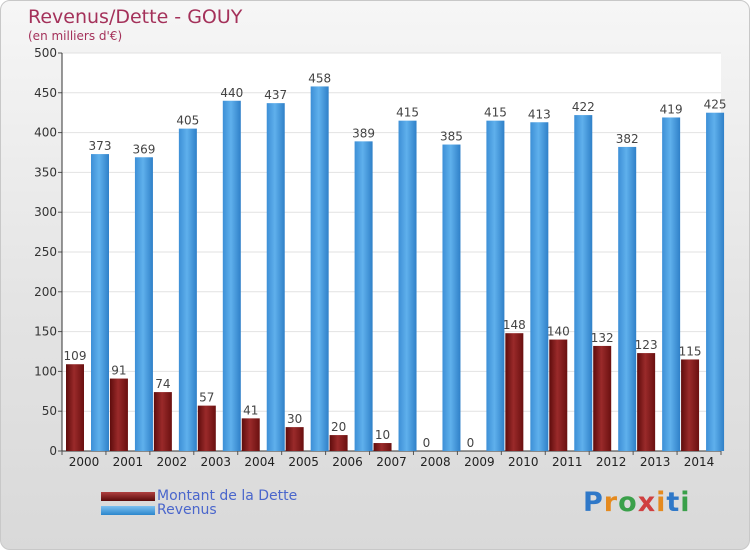 The image size is (750, 550). Describe the element at coordinates (715, 105) in the screenshot. I see `data-label: 425` at that location.